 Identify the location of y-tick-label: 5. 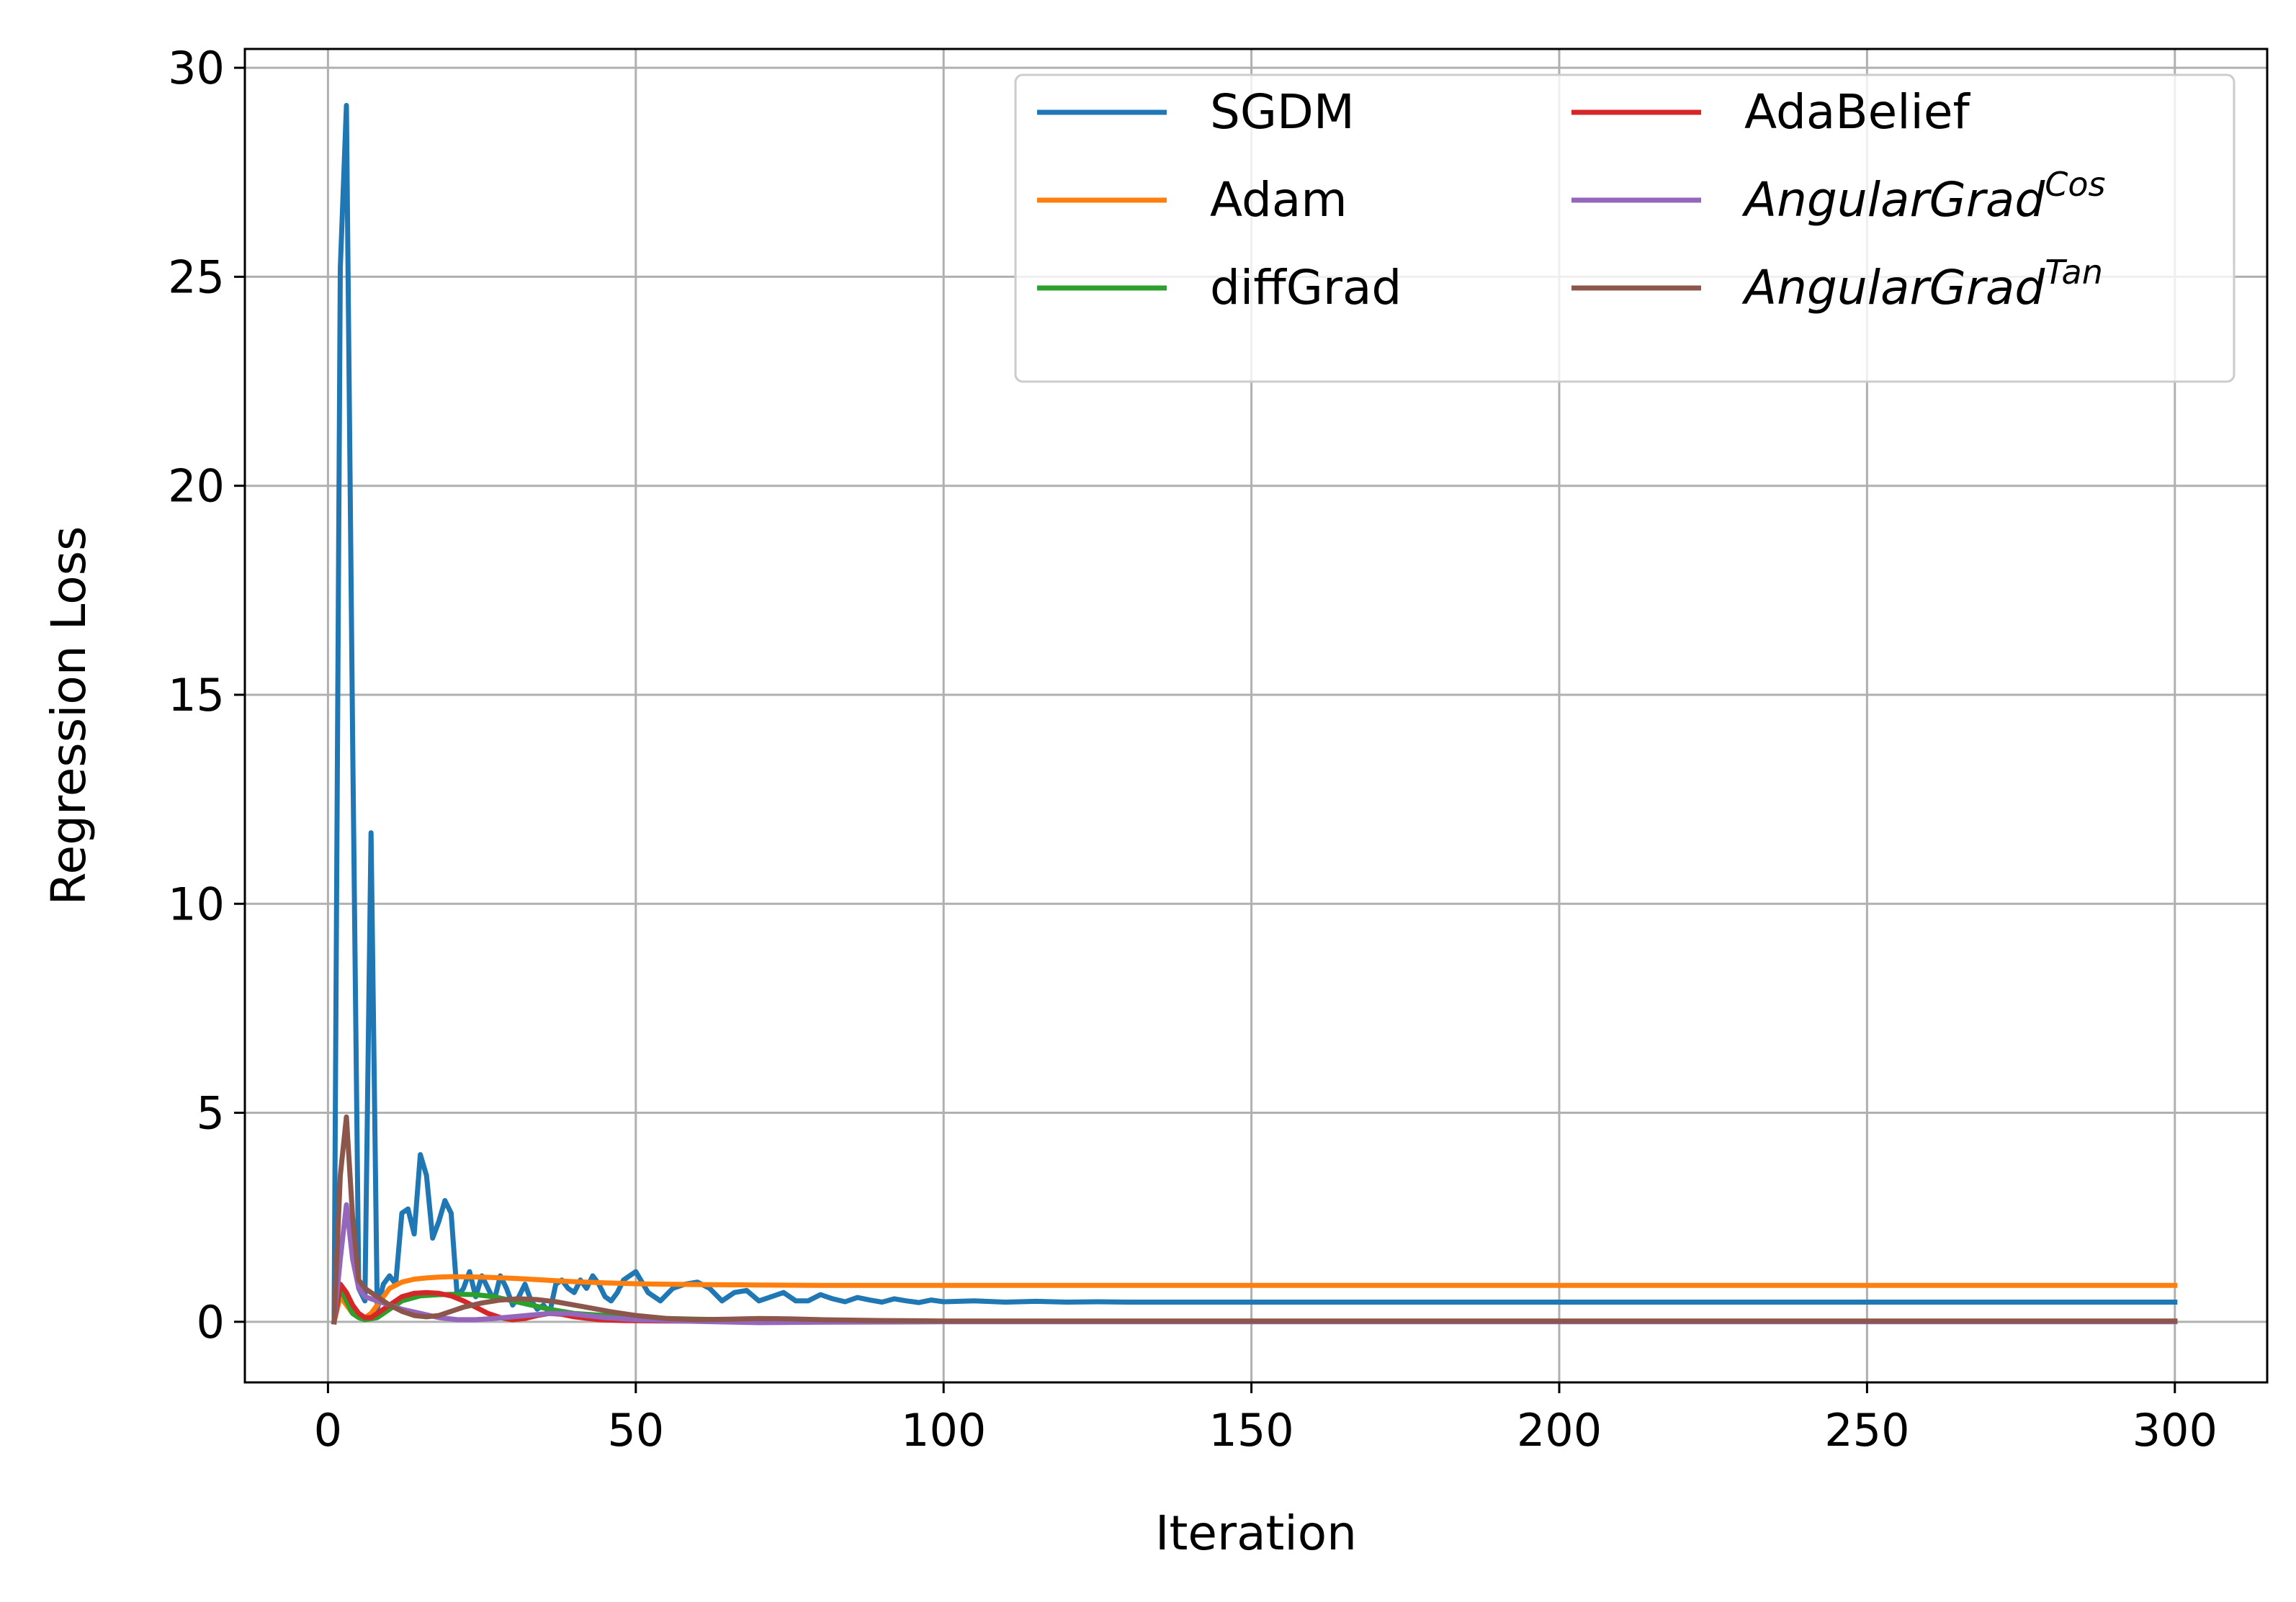
(211, 1113).